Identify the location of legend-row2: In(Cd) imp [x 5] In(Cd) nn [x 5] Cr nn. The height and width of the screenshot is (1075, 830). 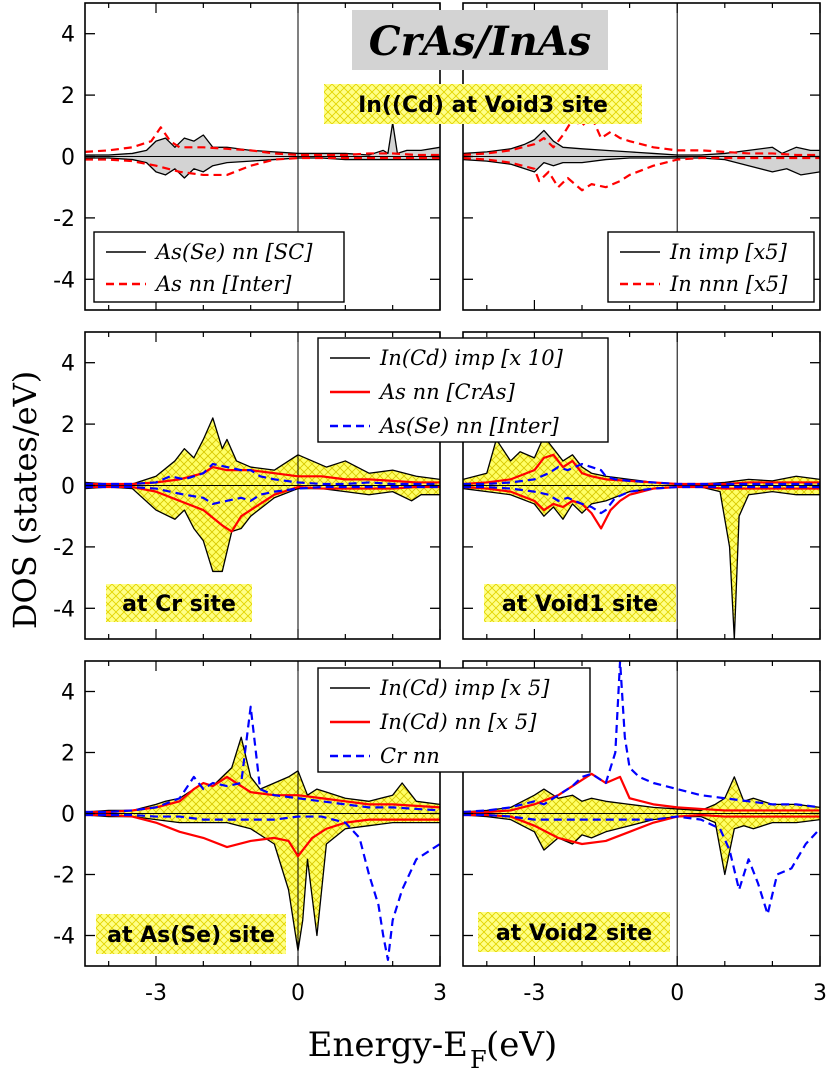
(454, 720).